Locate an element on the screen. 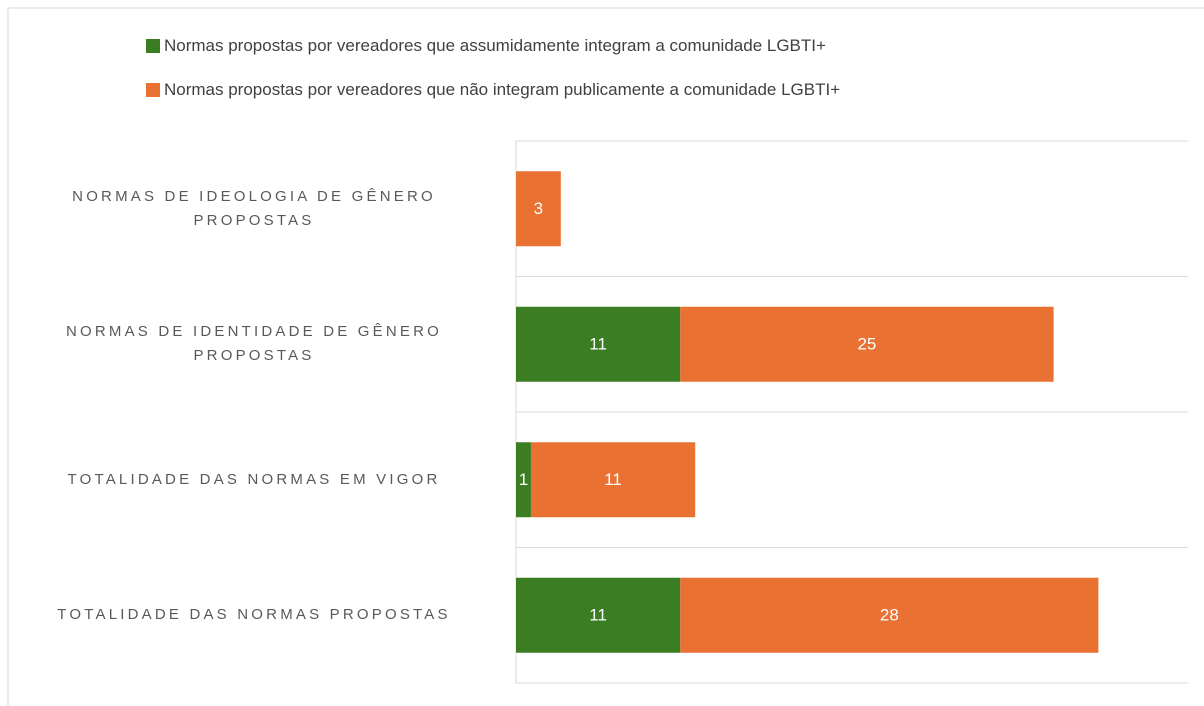 The height and width of the screenshot is (706, 1204). y-tick-label: NORMAS DE IDEOLOGIA DE GÊNERO PROPOSTAS is located at coordinates (254, 208).